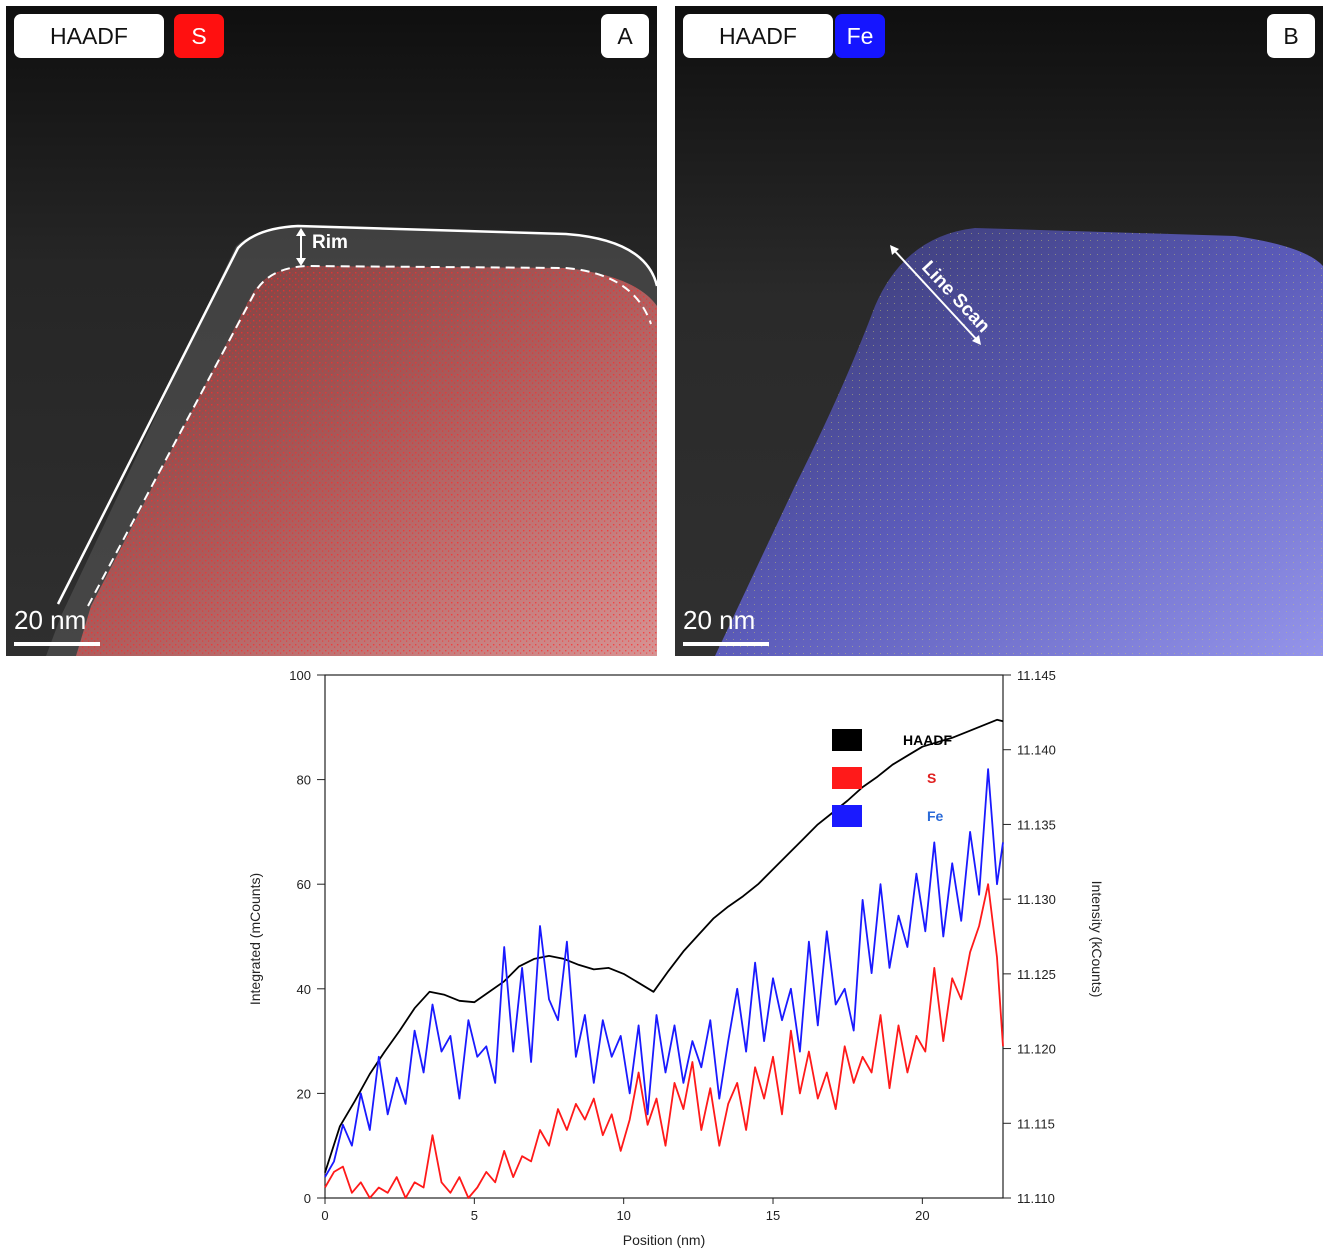 This screenshot has height=1254, width=1323. Describe the element at coordinates (324, 1215) in the screenshot. I see `x-tick-label: 0` at that location.